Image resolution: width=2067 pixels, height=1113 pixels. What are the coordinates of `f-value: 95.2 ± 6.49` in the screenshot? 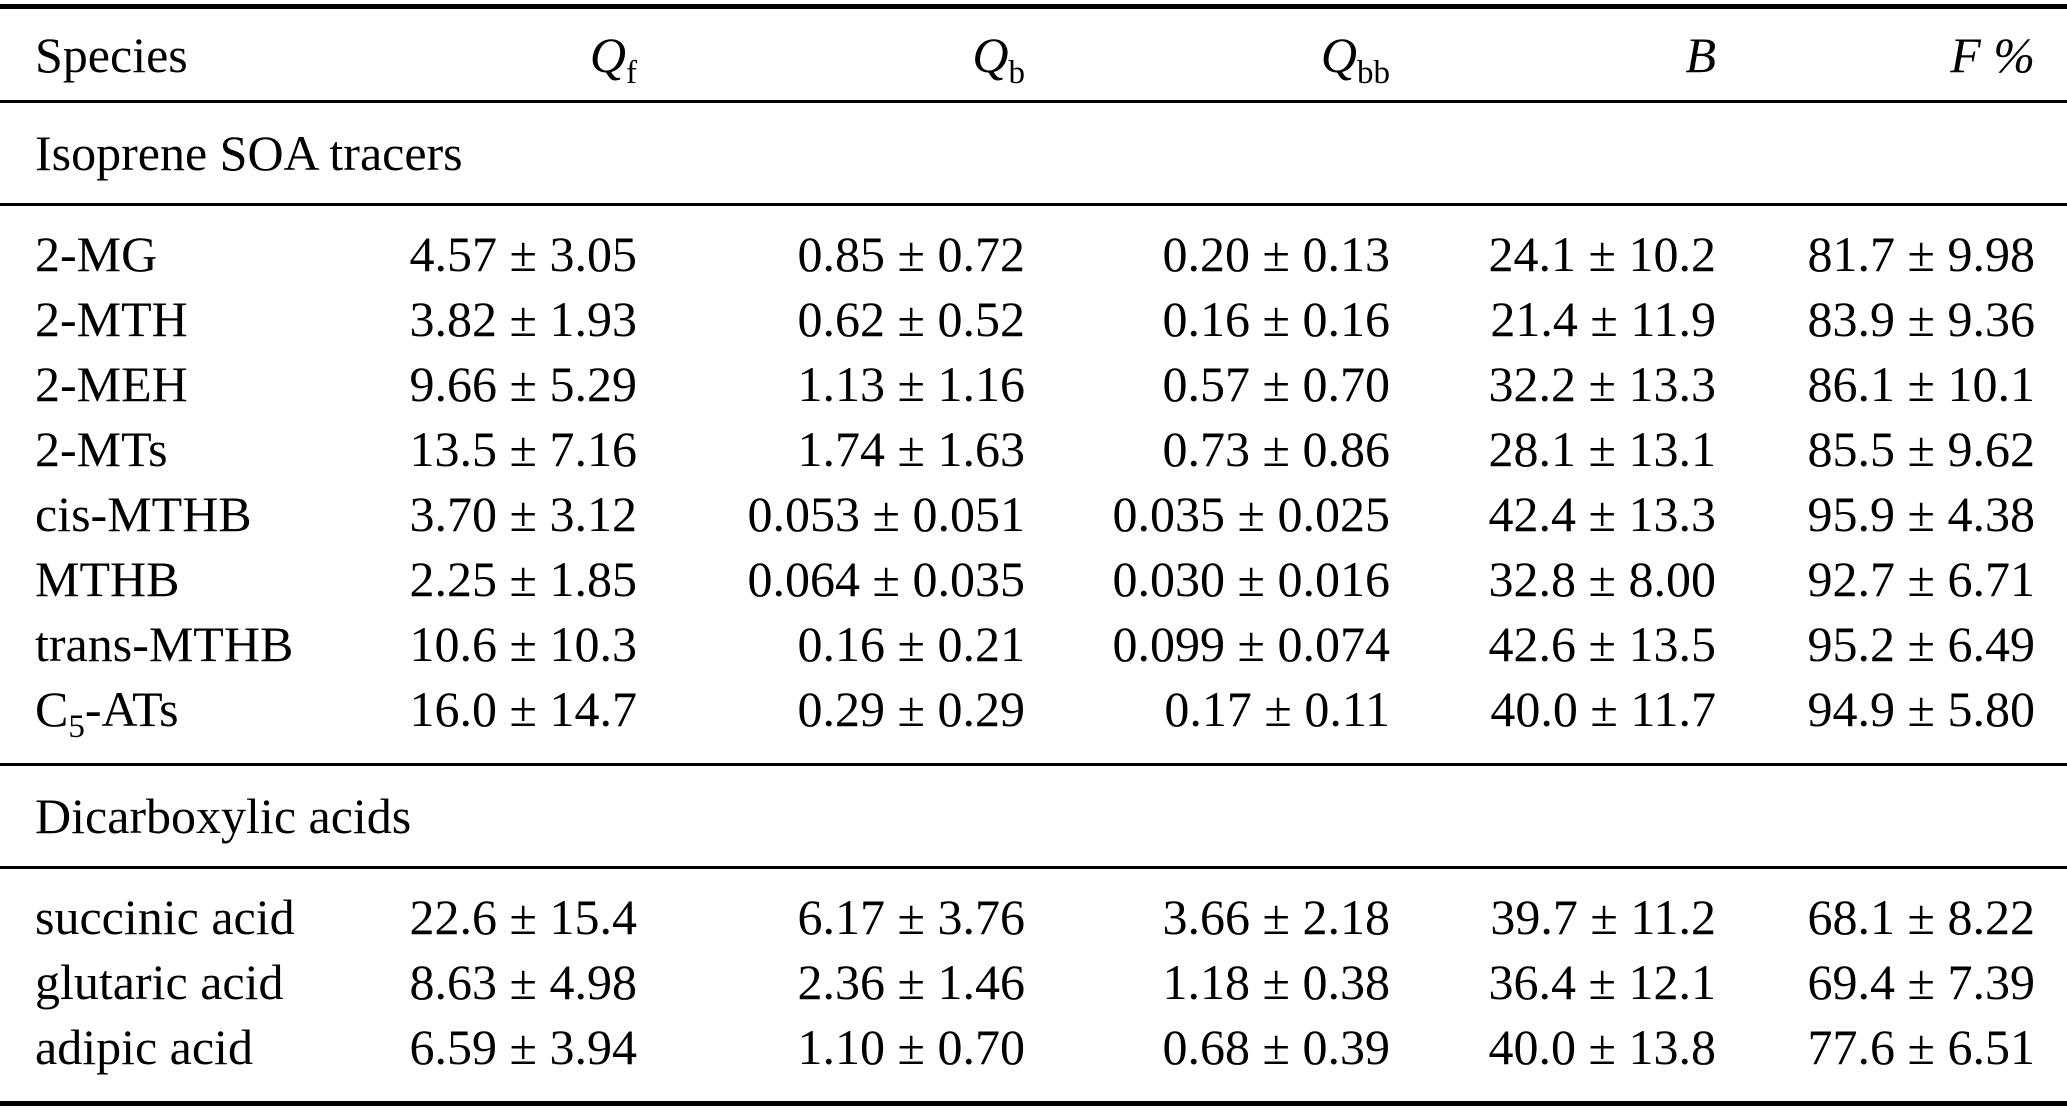 It's located at (1921, 643).